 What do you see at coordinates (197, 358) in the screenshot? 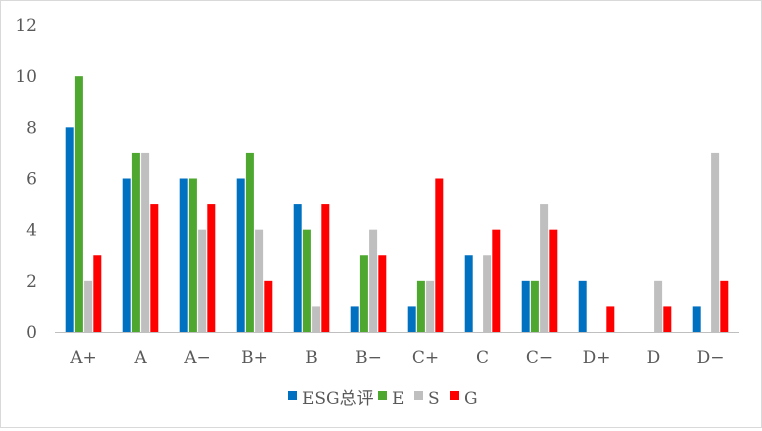
I see `x-tick-label: A−` at bounding box center [197, 358].